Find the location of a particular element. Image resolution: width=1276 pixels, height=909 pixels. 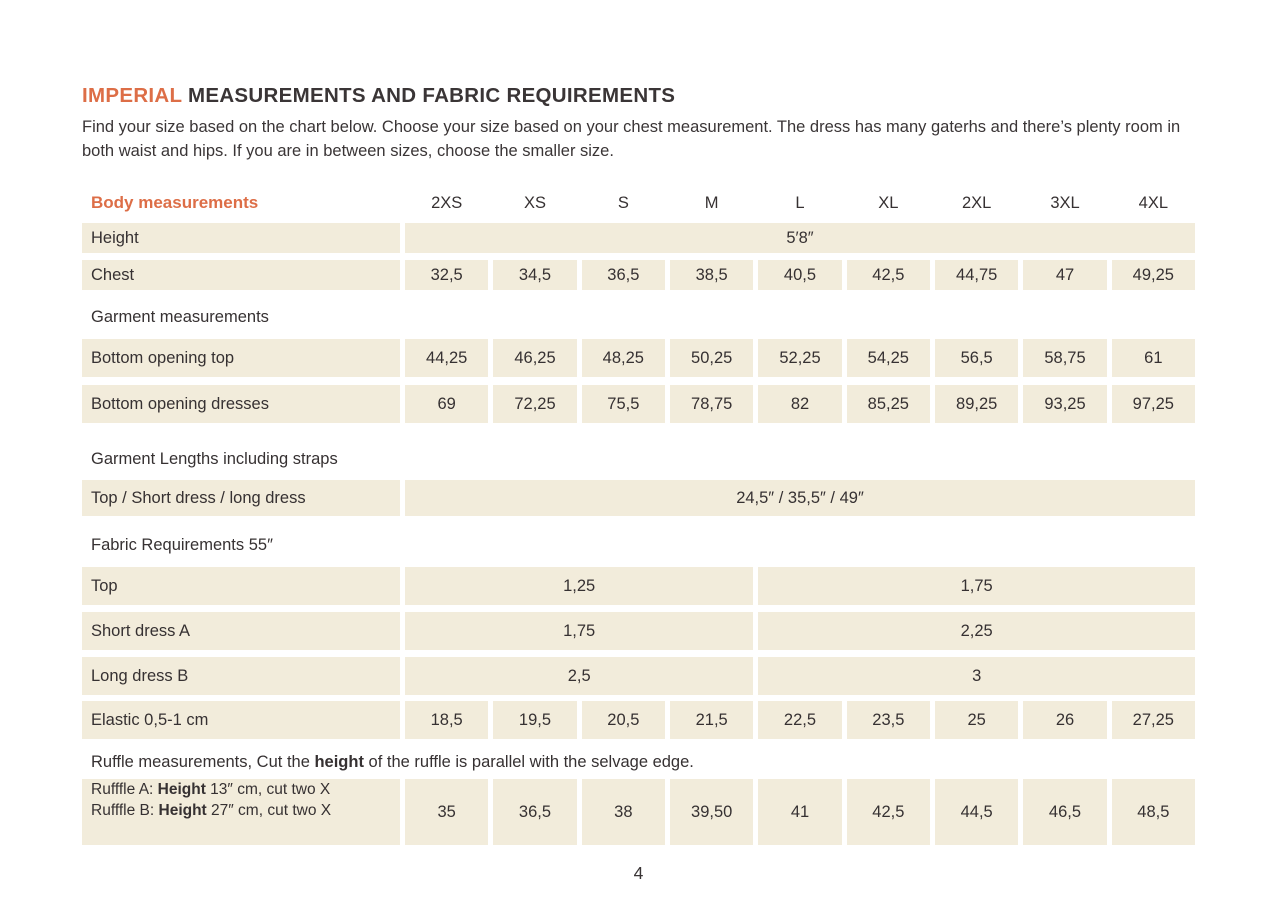

table-header-label: Body measurements is located at coordinates (175, 202).